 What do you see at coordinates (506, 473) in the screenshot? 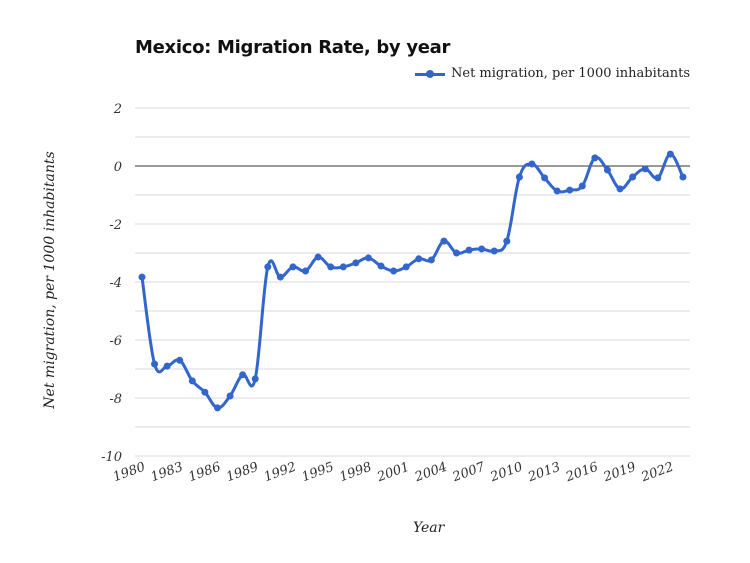
I see `x-tick-label: 2010` at bounding box center [506, 473].